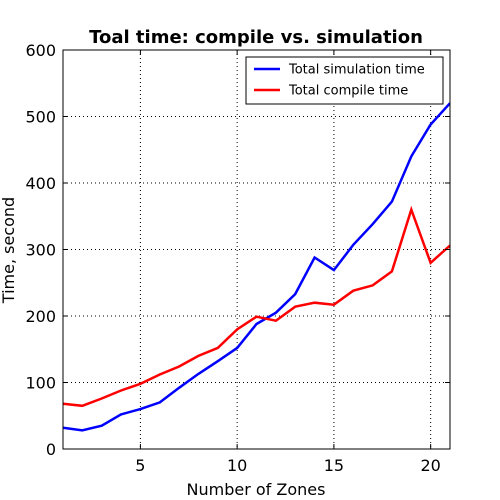  Describe the element at coordinates (40, 316) in the screenshot. I see `y-tick-label: 200` at that location.